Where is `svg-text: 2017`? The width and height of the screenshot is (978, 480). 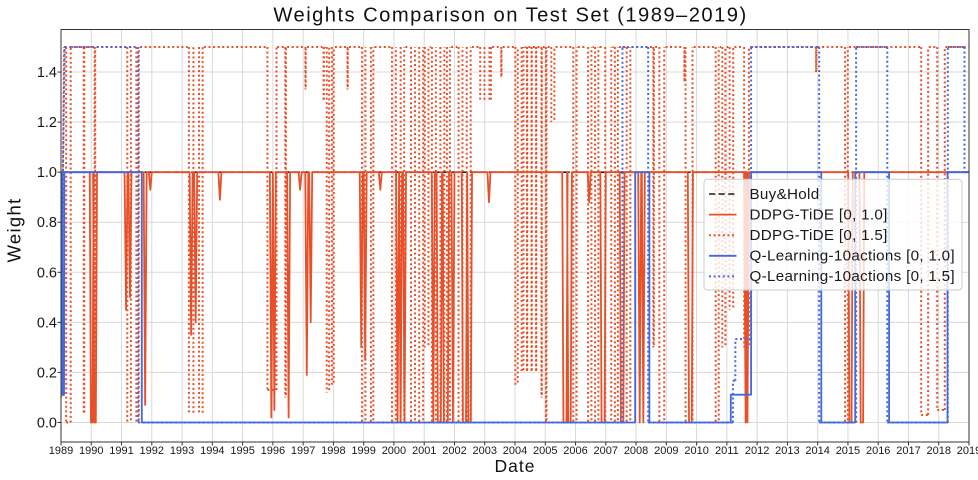
svg-text: 2017 is located at coordinates (908, 451).